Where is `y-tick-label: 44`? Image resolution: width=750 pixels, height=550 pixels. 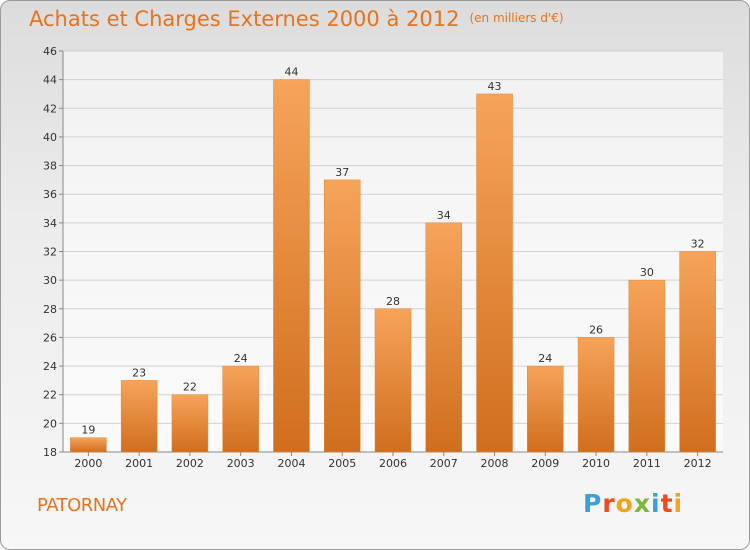 y-tick-label: 44 is located at coordinates (50, 80).